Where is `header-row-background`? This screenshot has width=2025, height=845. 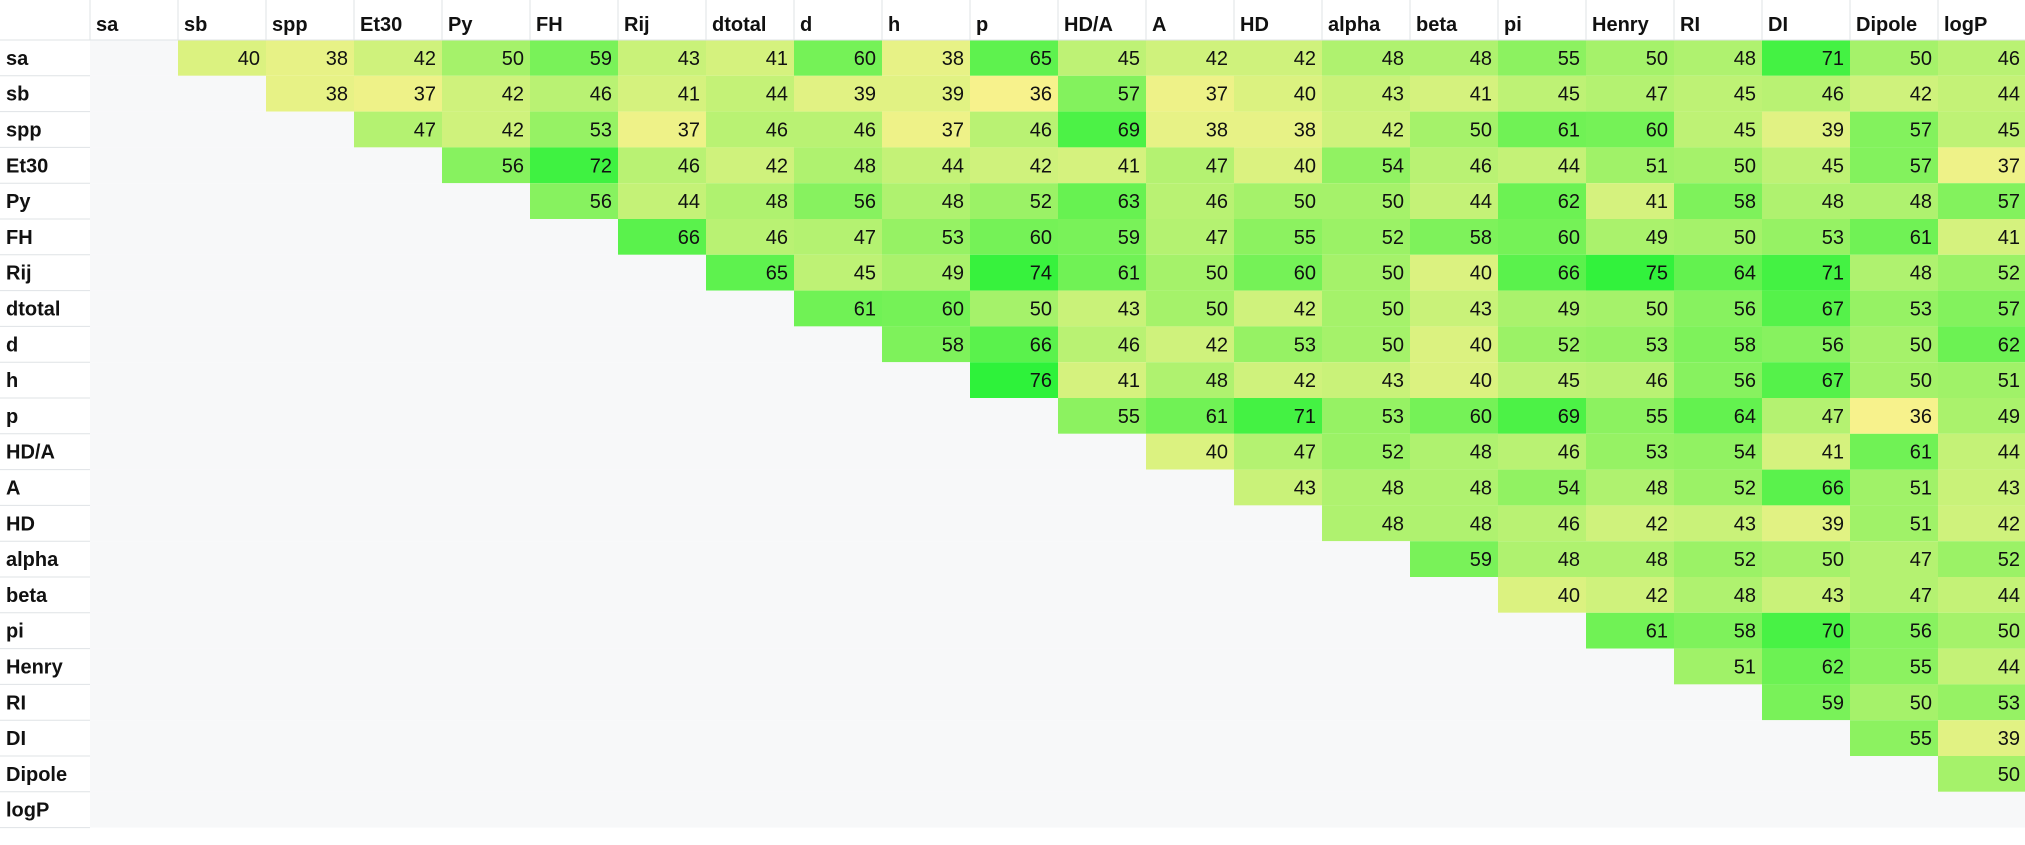
header-row-background is located at coordinates (1012, 20).